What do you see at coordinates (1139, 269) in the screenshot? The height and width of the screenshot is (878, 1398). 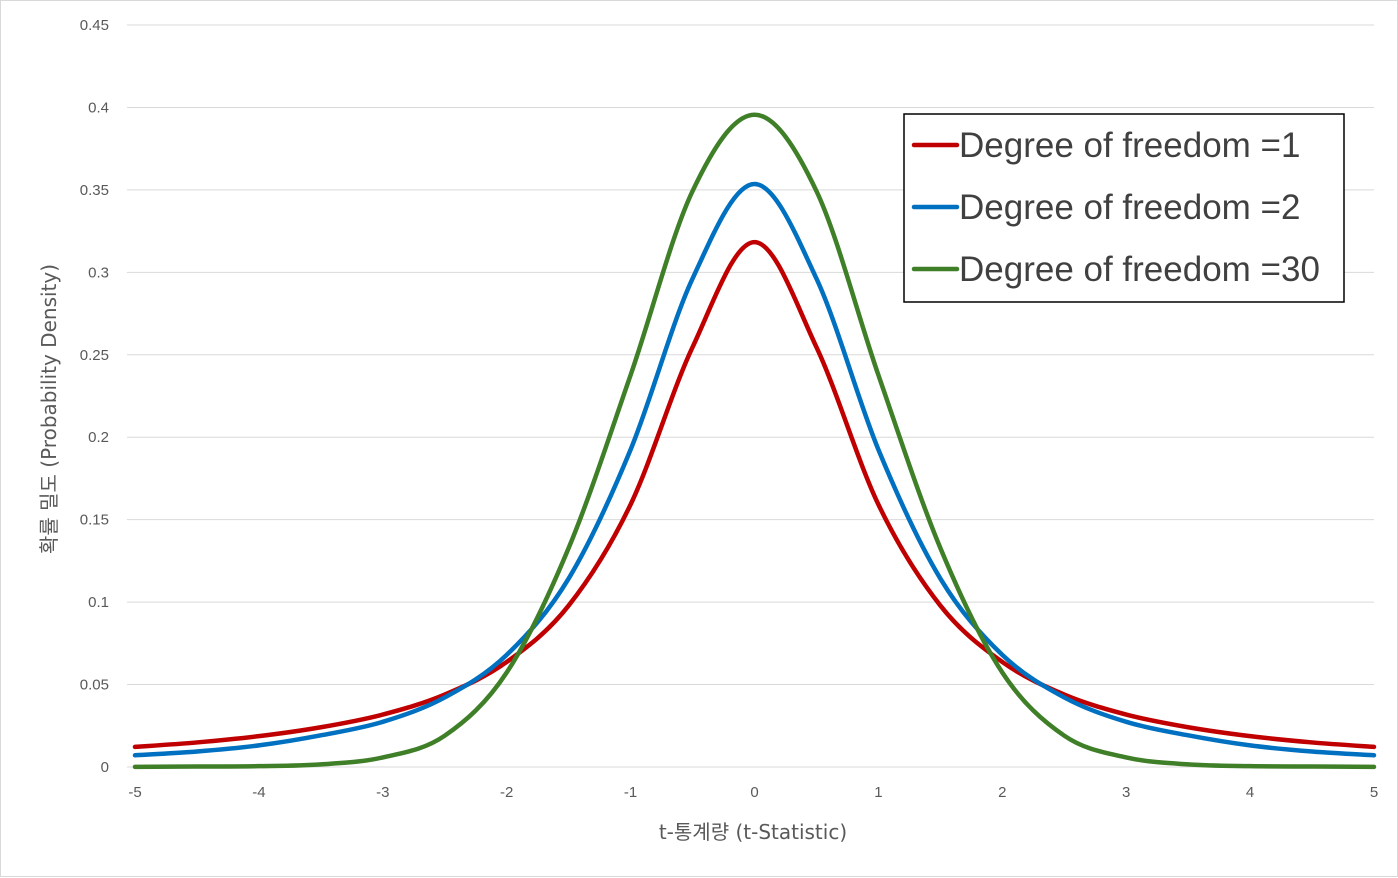 I see `legend-label: Degree of freedom =30` at bounding box center [1139, 269].